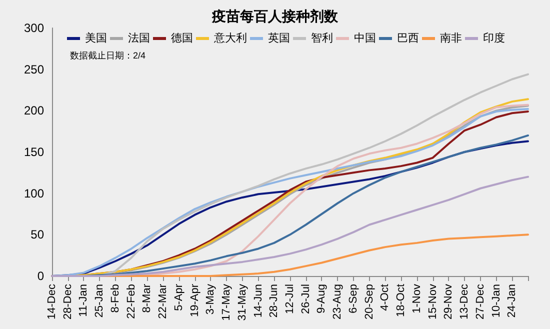  I want to click on x-tick-label: 26-Jul, so click(306, 299).